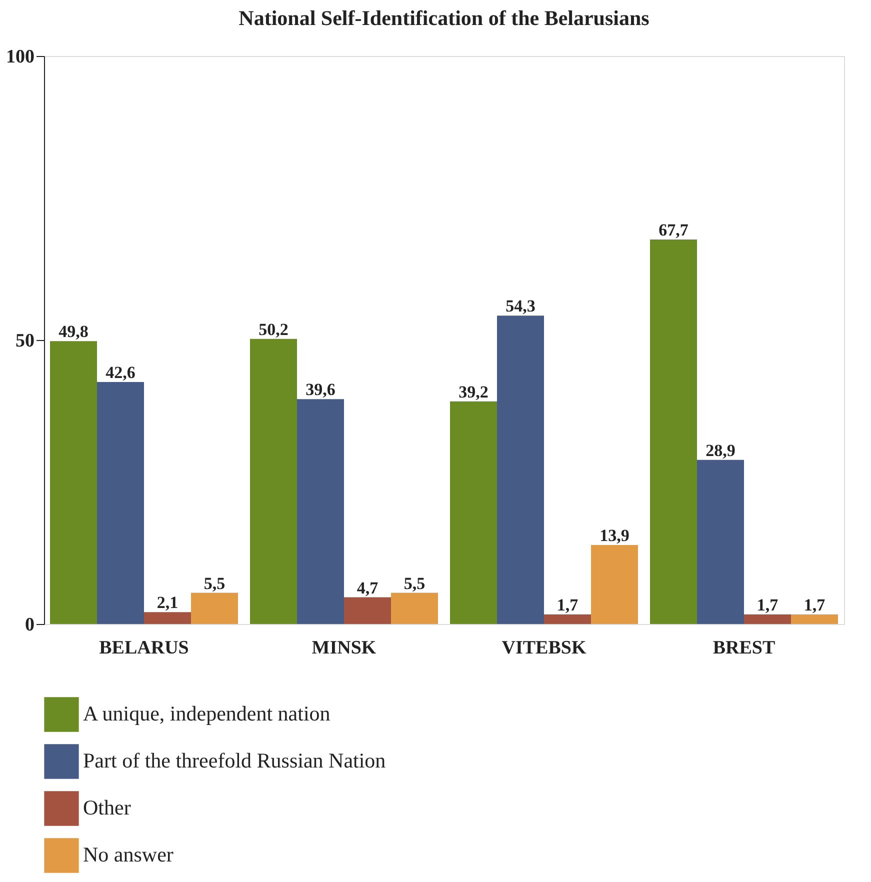 This screenshot has width=871, height=882. Describe the element at coordinates (73, 332) in the screenshot. I see `data-label: 49,8` at that location.